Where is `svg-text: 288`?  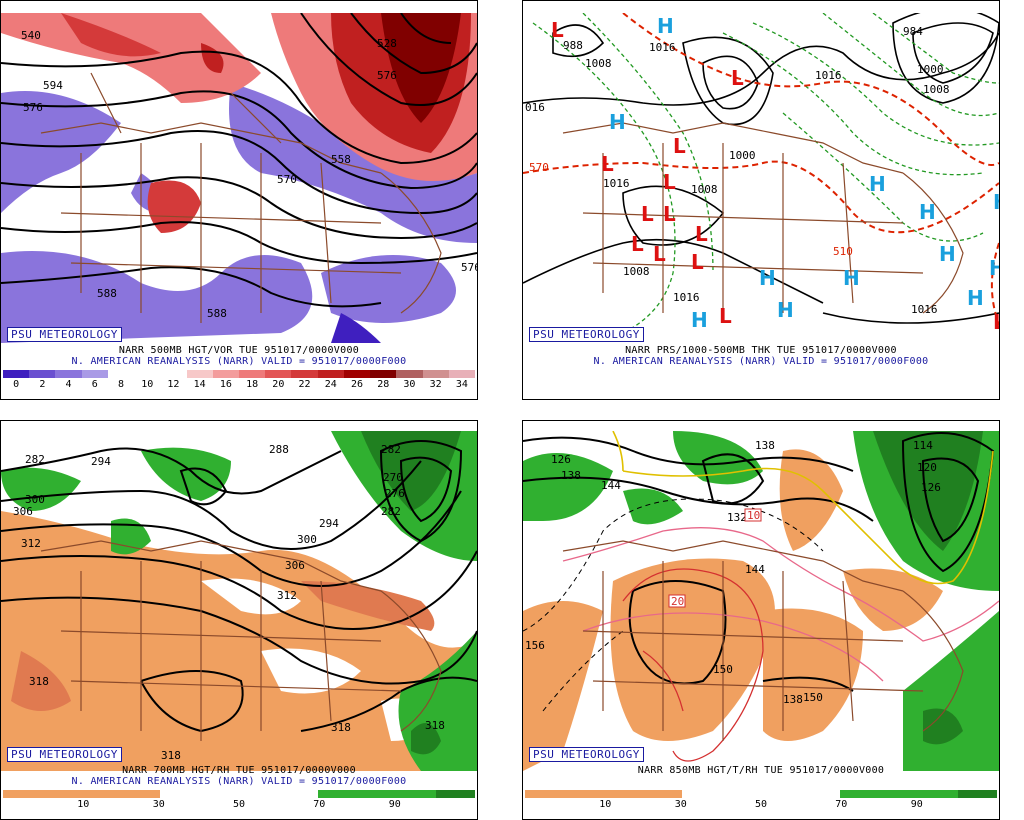 svg-text: 288 is located at coordinates (279, 449).